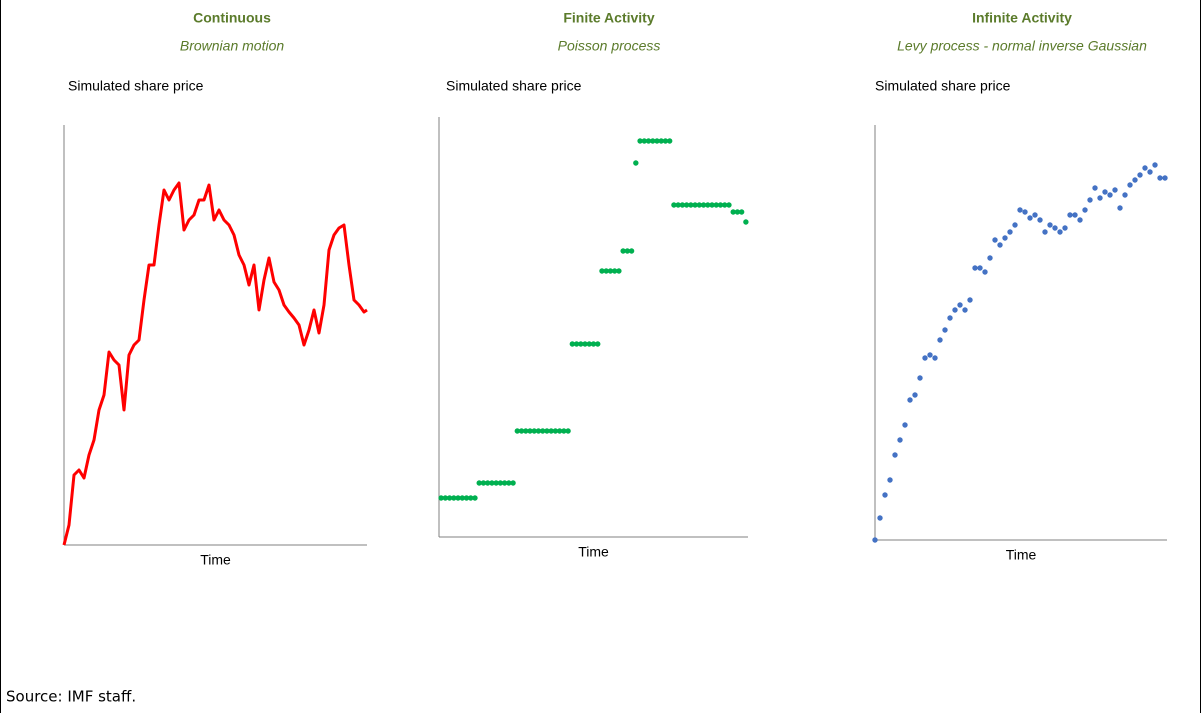 This screenshot has width=1201, height=713. I want to click on price-line, so click(215, 363).